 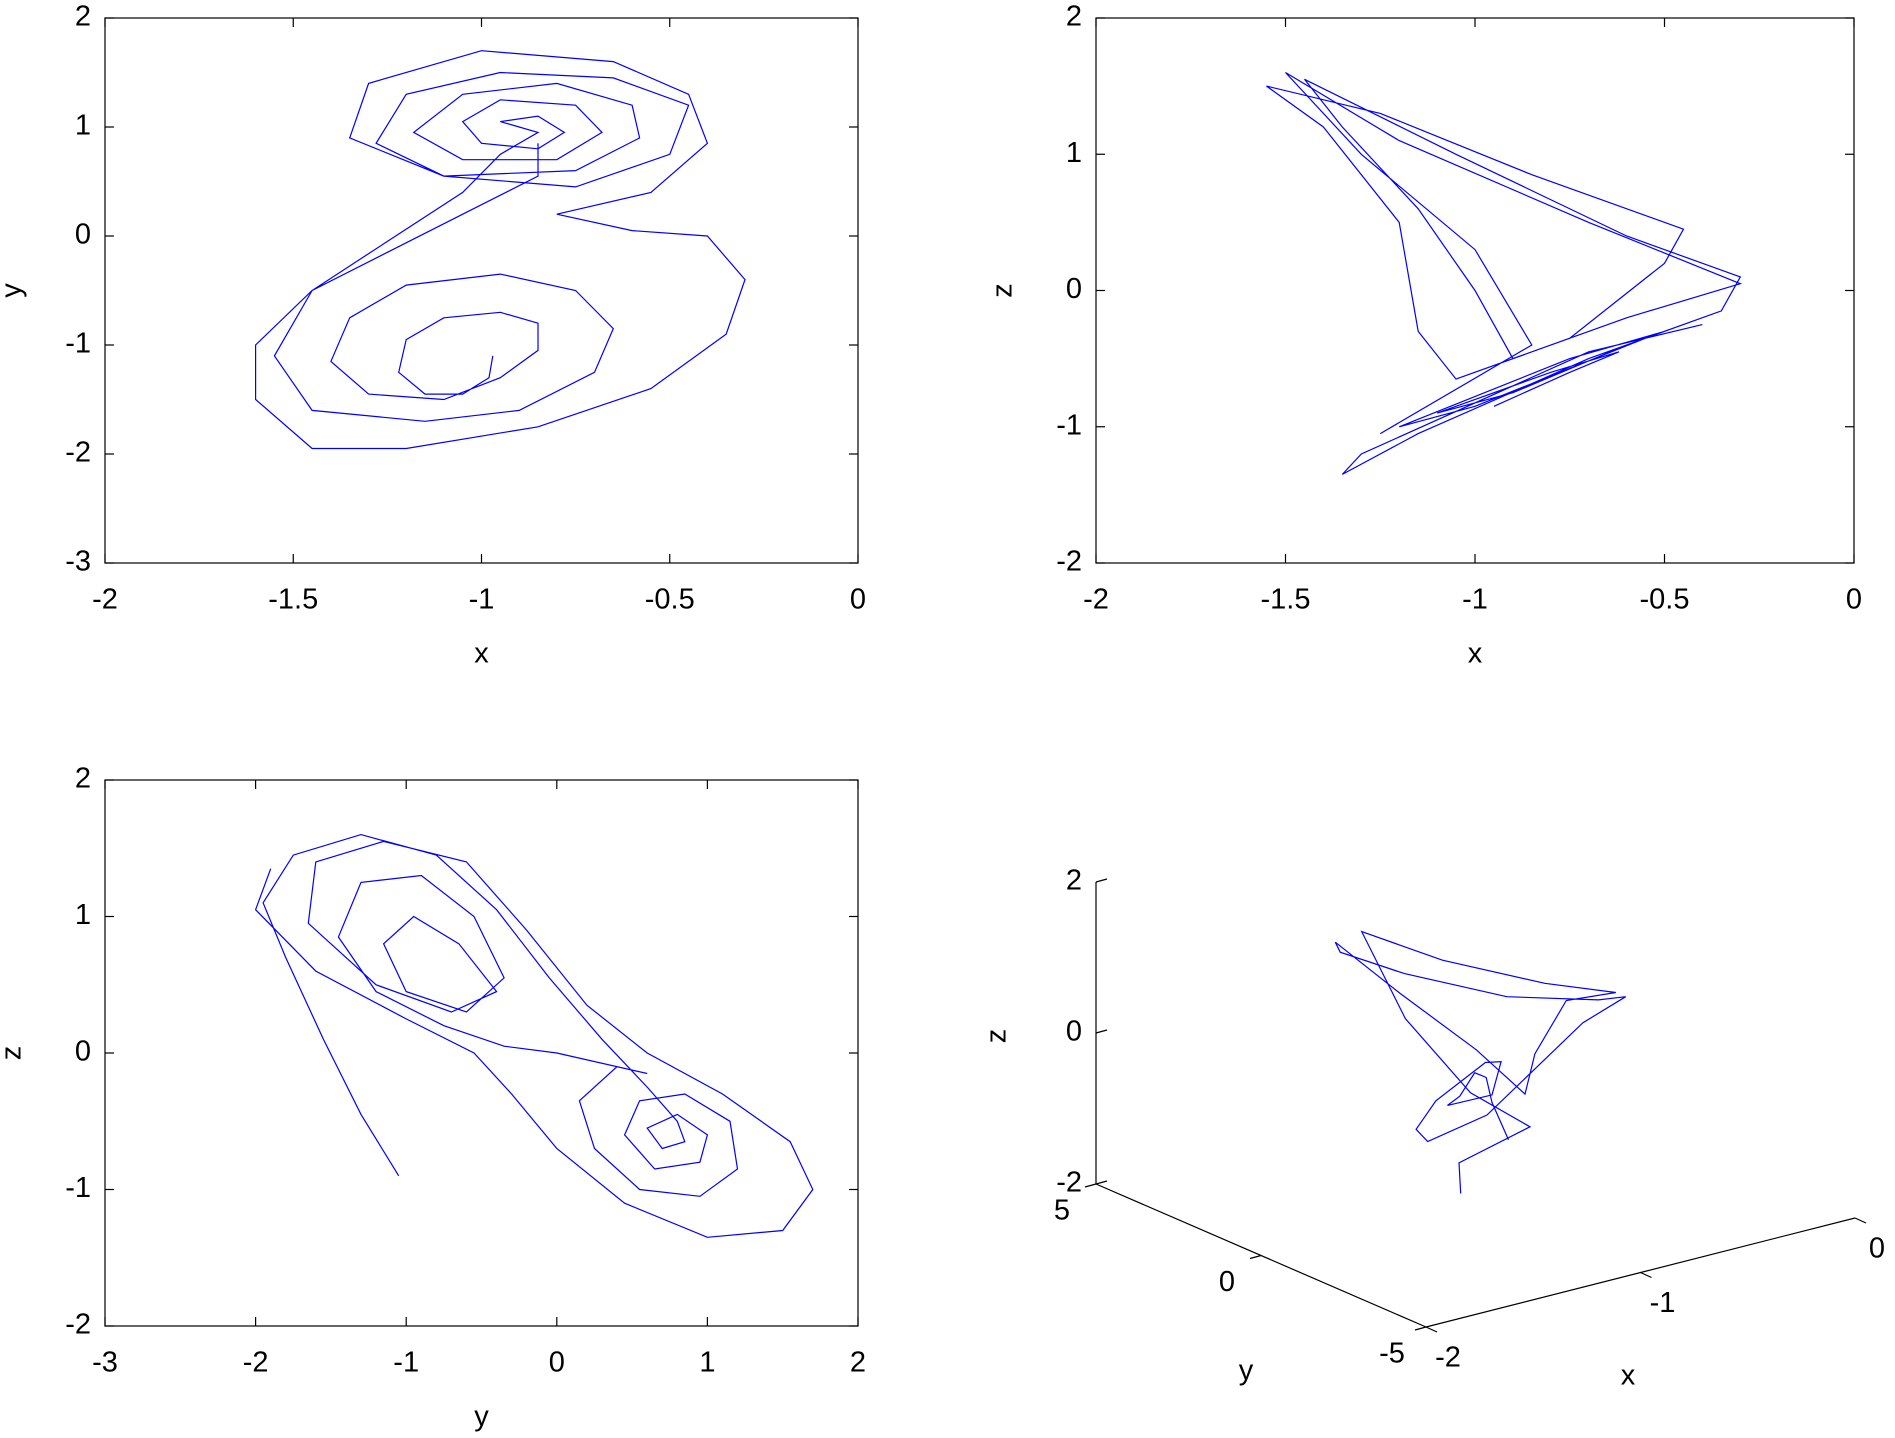 What do you see at coordinates (1069, 1183) in the screenshot?
I see `z-tick-label: -2` at bounding box center [1069, 1183].